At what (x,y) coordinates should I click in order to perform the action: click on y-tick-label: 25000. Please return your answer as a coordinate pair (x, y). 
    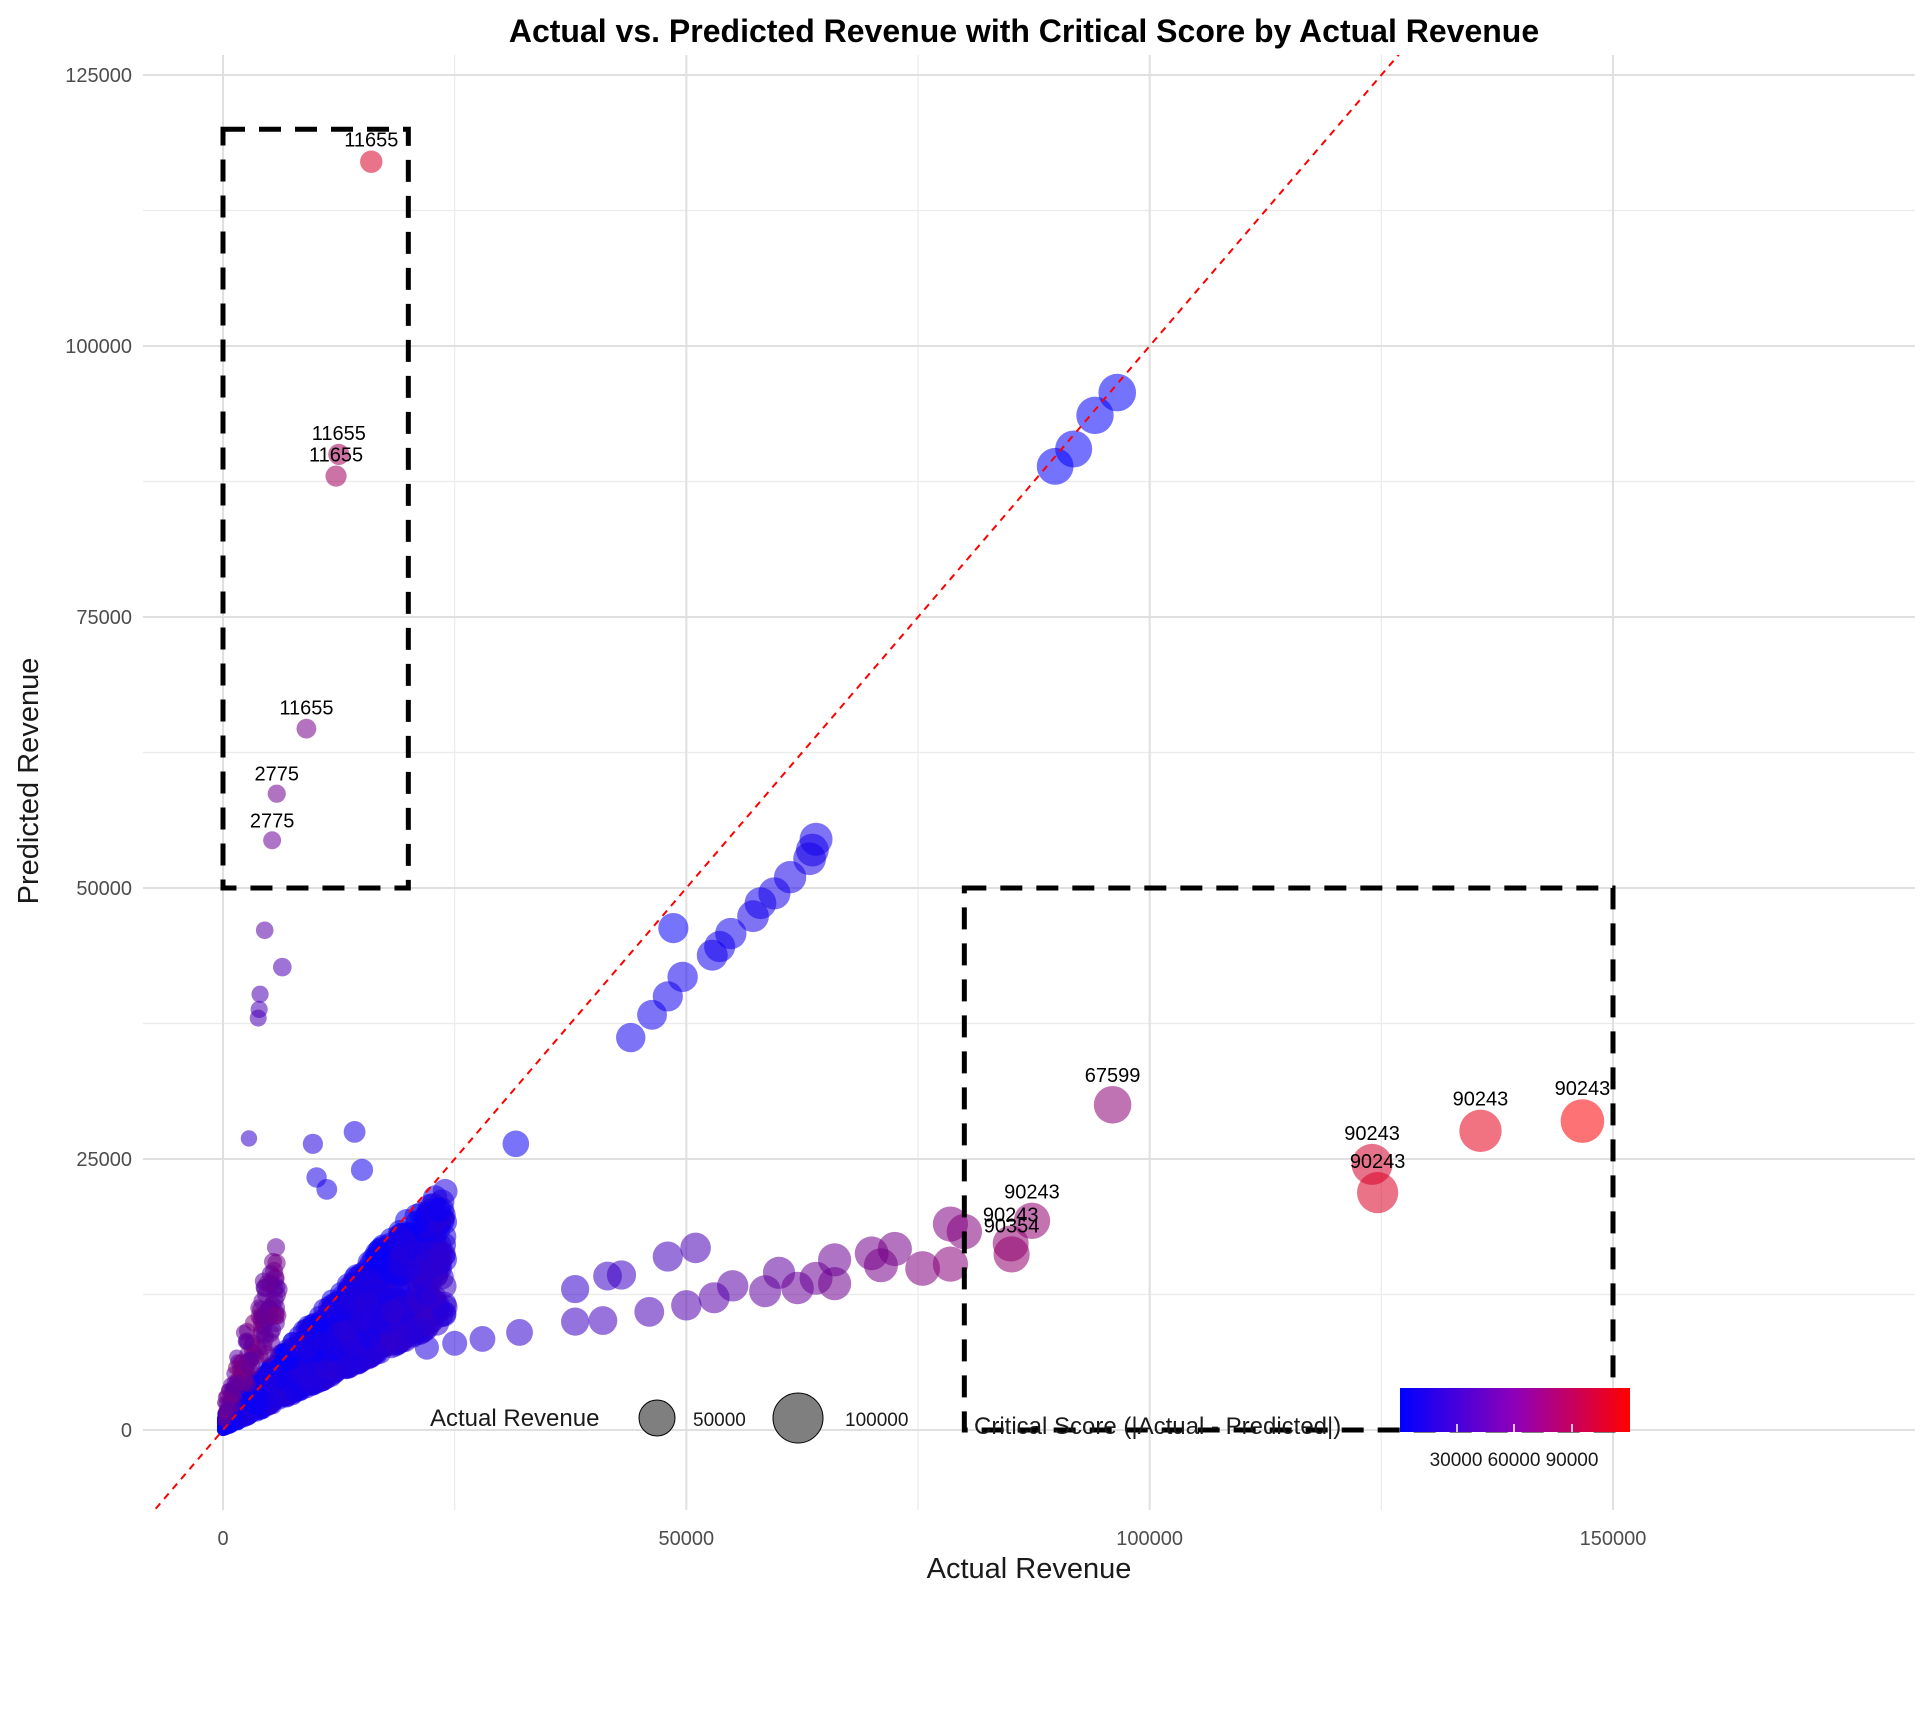
    Looking at the image, I should click on (104, 1160).